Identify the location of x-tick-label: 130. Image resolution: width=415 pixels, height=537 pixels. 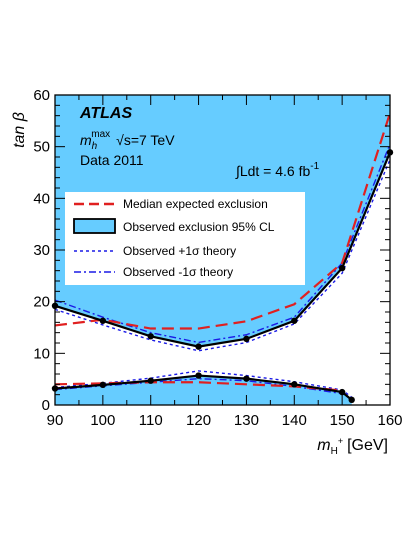
(246, 420).